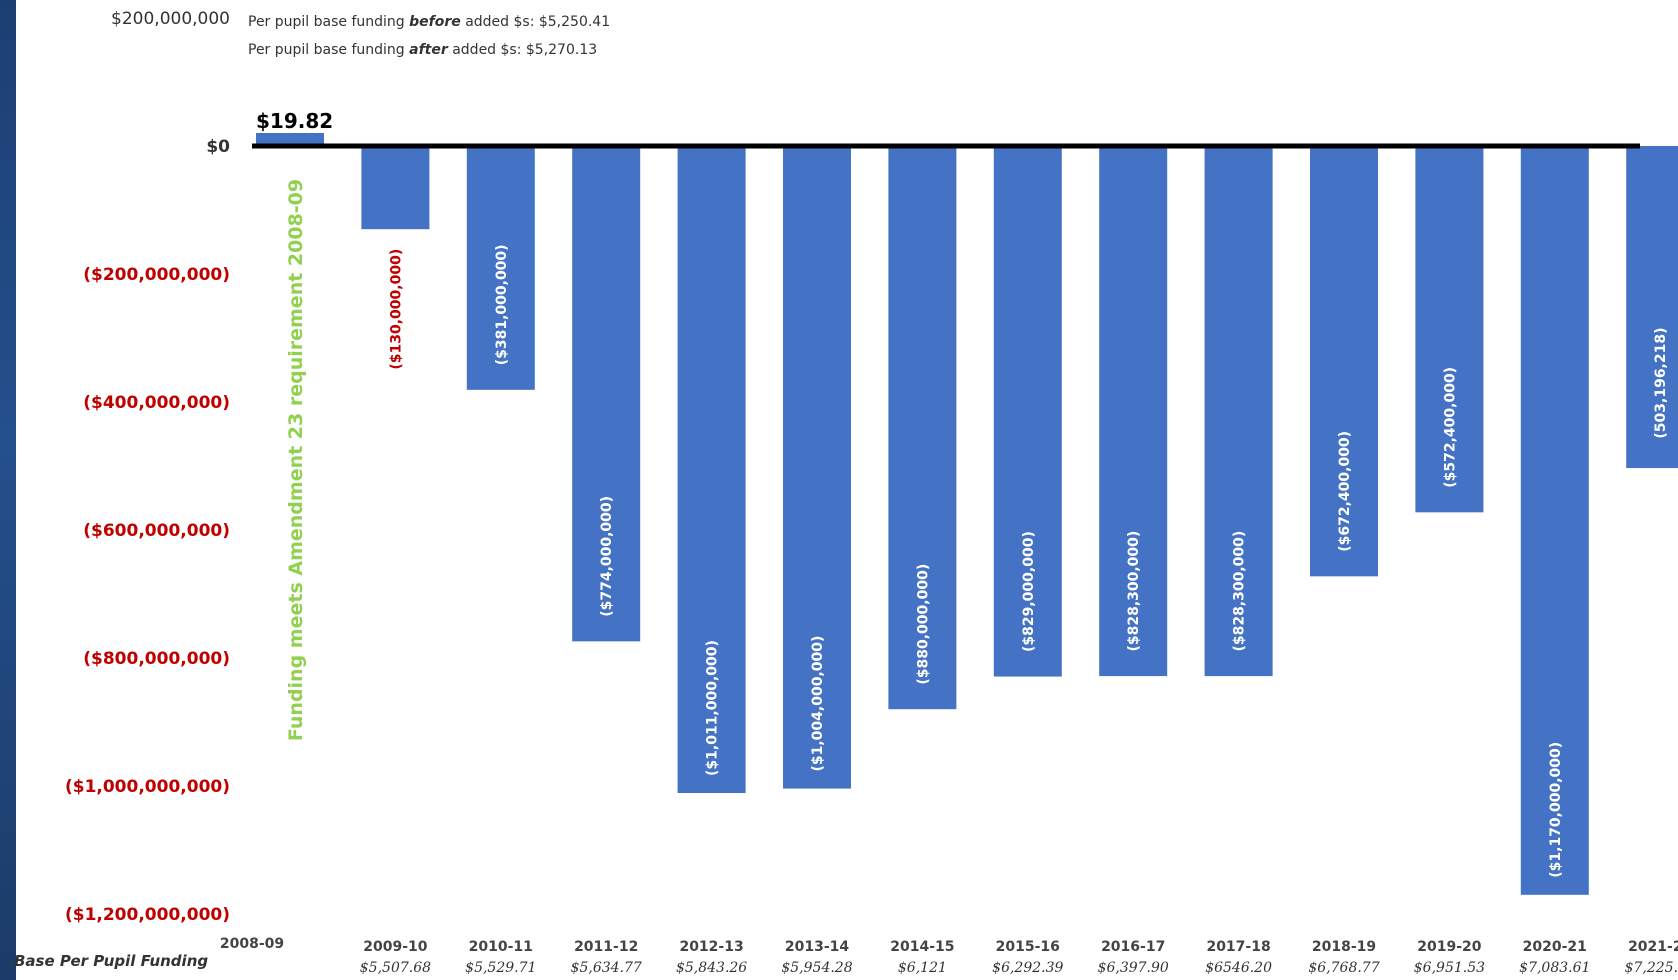 The image size is (1678, 980). I want to click on x-category-label: 2021-22, so click(1653, 947).